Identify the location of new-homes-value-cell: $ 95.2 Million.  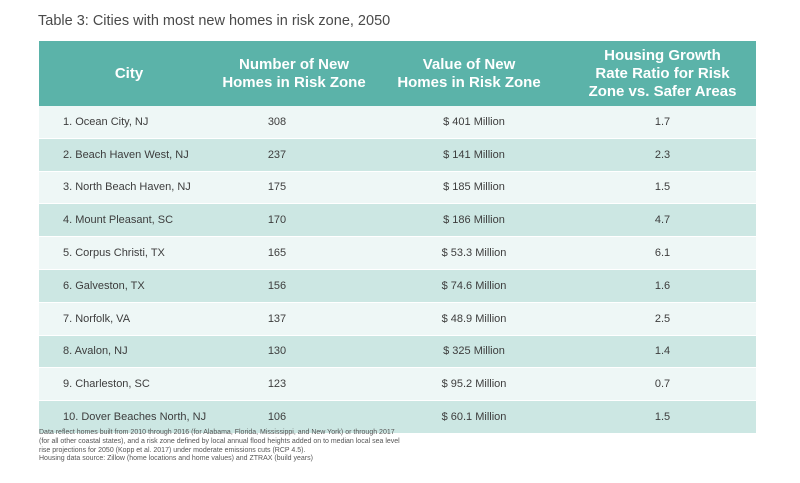
(469, 384).